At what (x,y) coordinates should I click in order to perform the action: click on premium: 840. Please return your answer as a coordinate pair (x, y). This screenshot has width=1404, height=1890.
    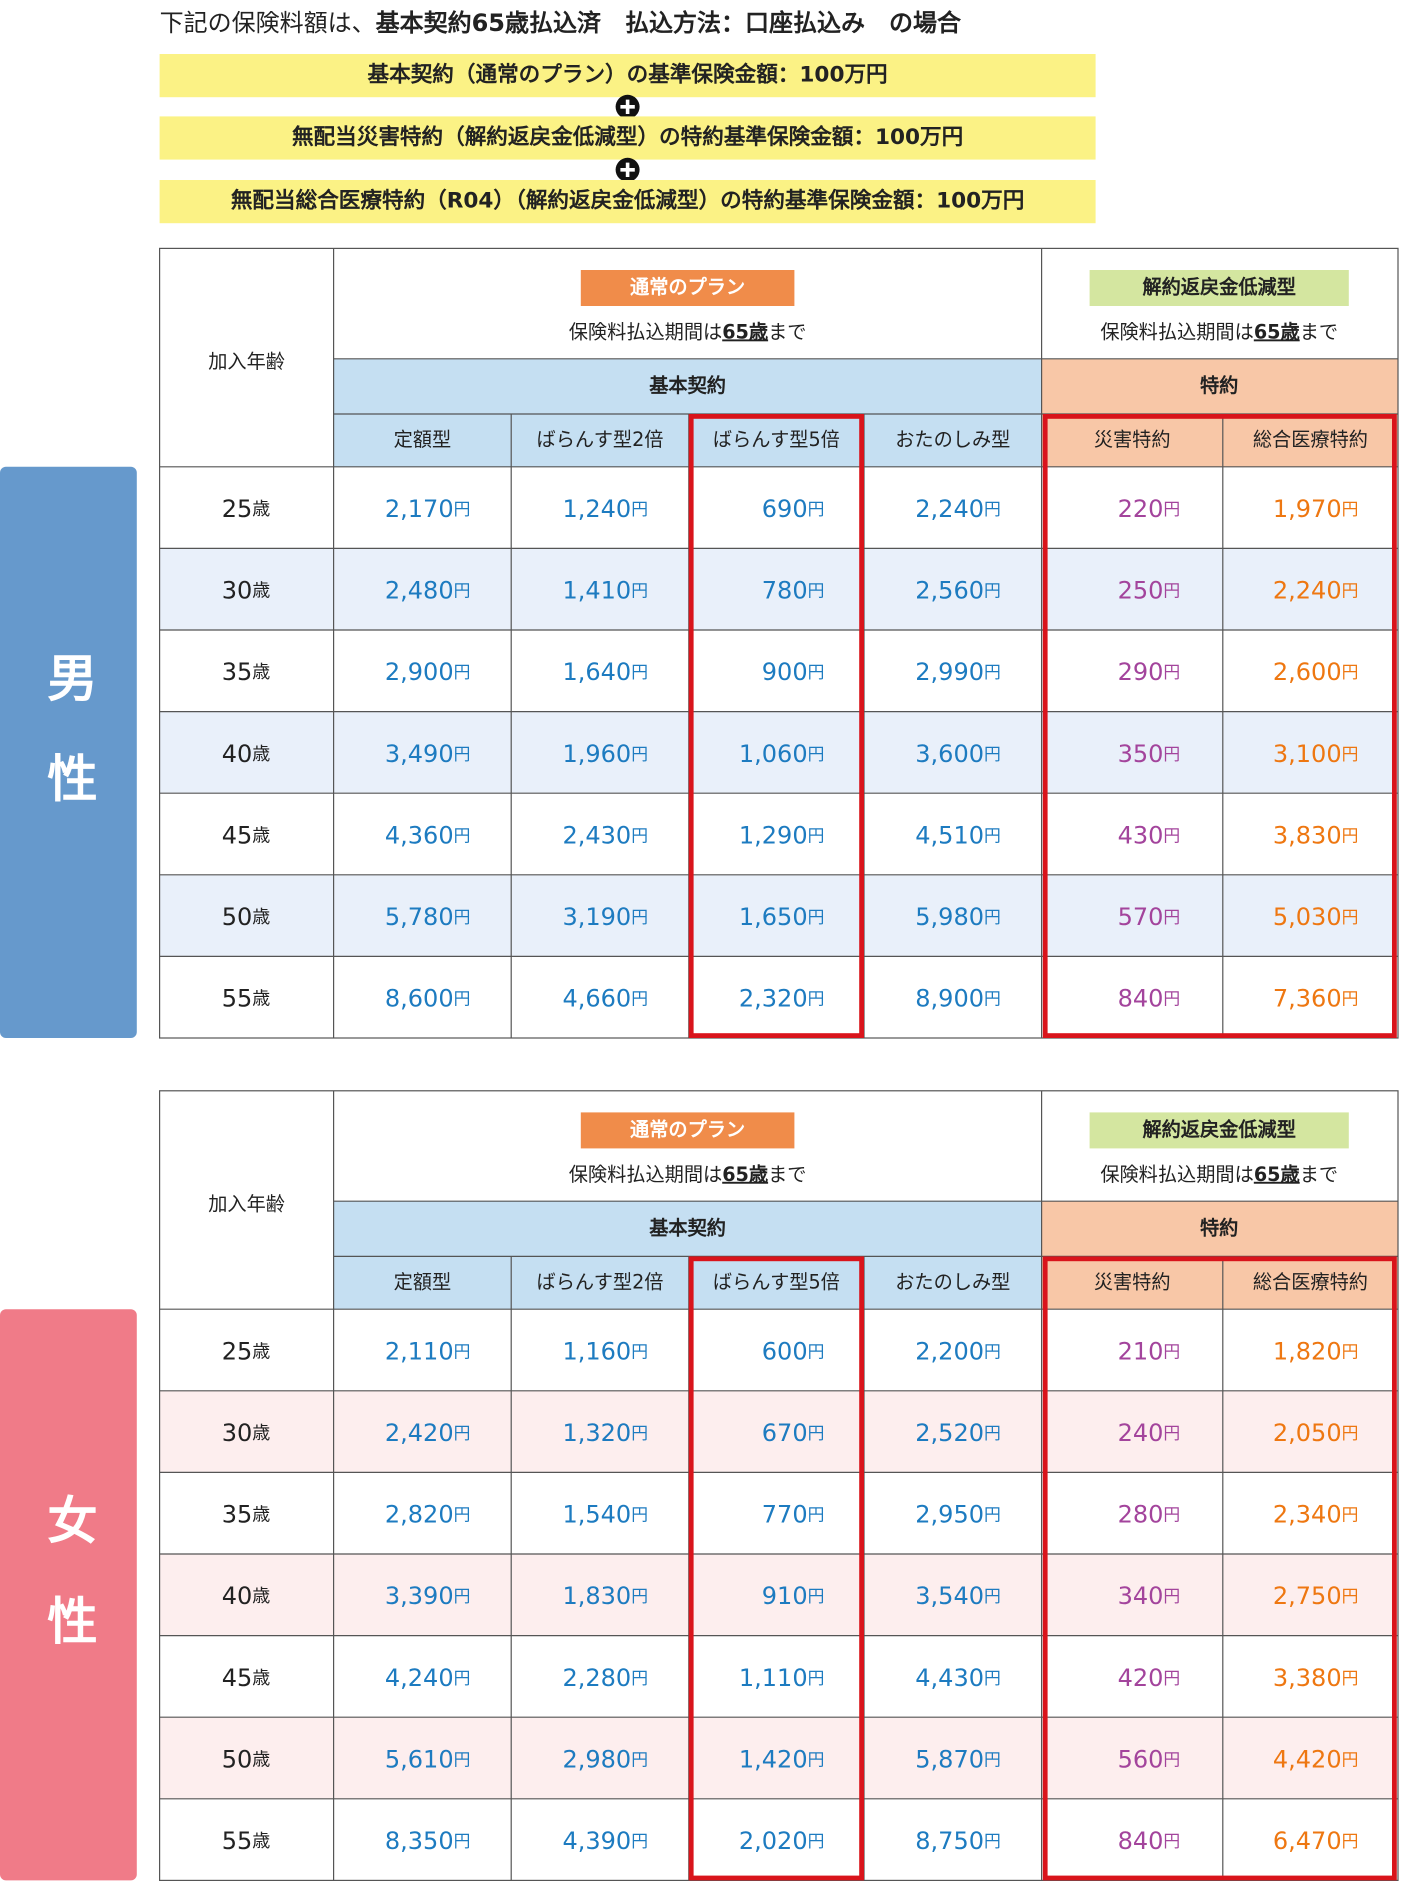
    Looking at the image, I should click on (1141, 1841).